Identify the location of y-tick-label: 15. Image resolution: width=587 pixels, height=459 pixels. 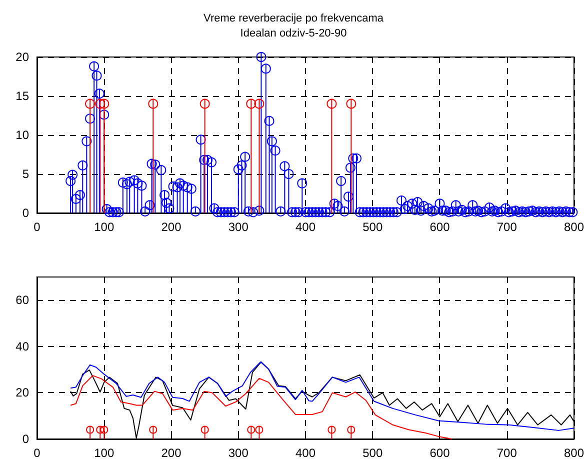
(23, 96).